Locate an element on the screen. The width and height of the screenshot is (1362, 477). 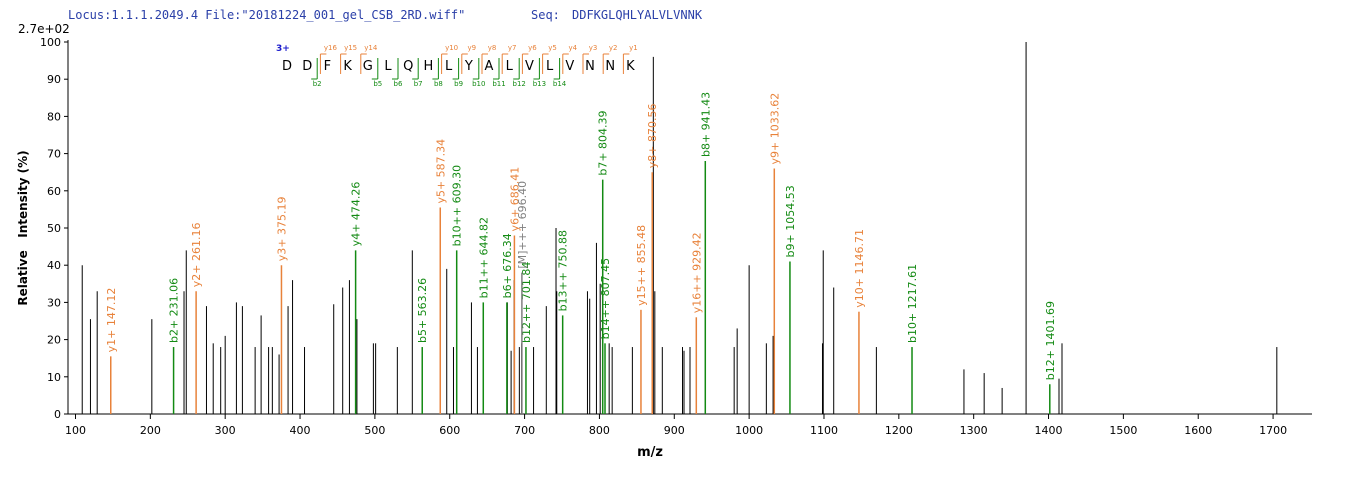
y-fragment: y15 is located at coordinates (350, 48).